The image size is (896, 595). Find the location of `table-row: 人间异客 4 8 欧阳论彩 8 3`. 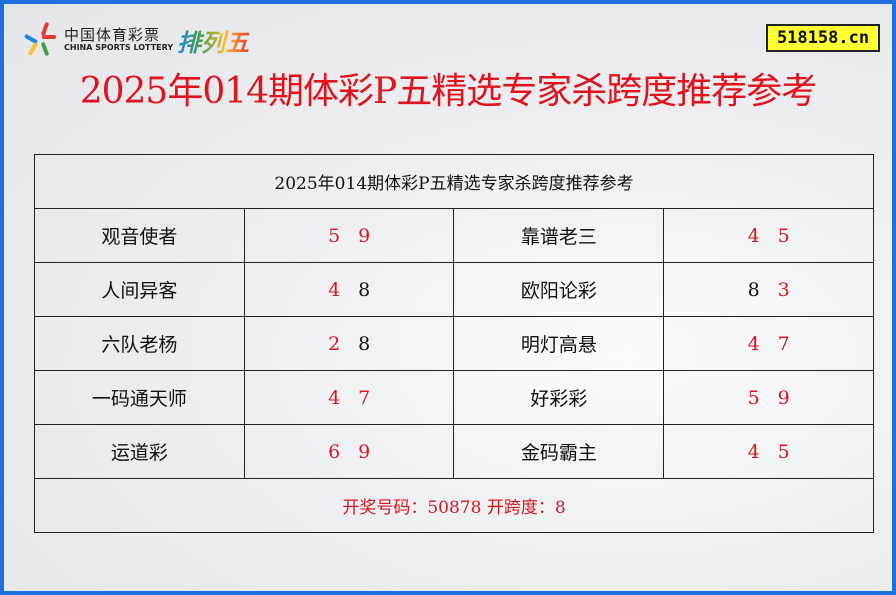

table-row: 人间异客 4 8 欧阳论彩 8 3 is located at coordinates (454, 289).